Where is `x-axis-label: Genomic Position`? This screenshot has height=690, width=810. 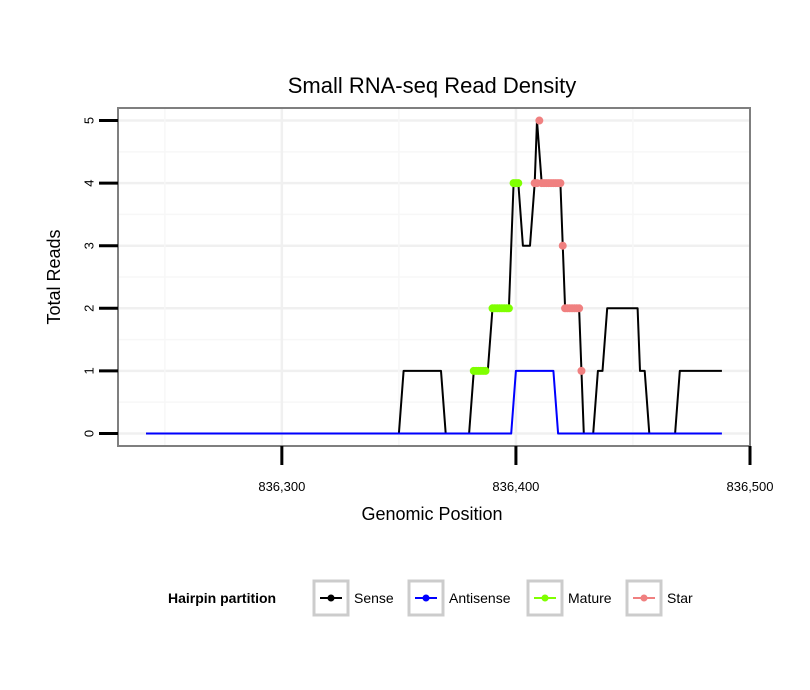 x-axis-label: Genomic Position is located at coordinates (431, 514).